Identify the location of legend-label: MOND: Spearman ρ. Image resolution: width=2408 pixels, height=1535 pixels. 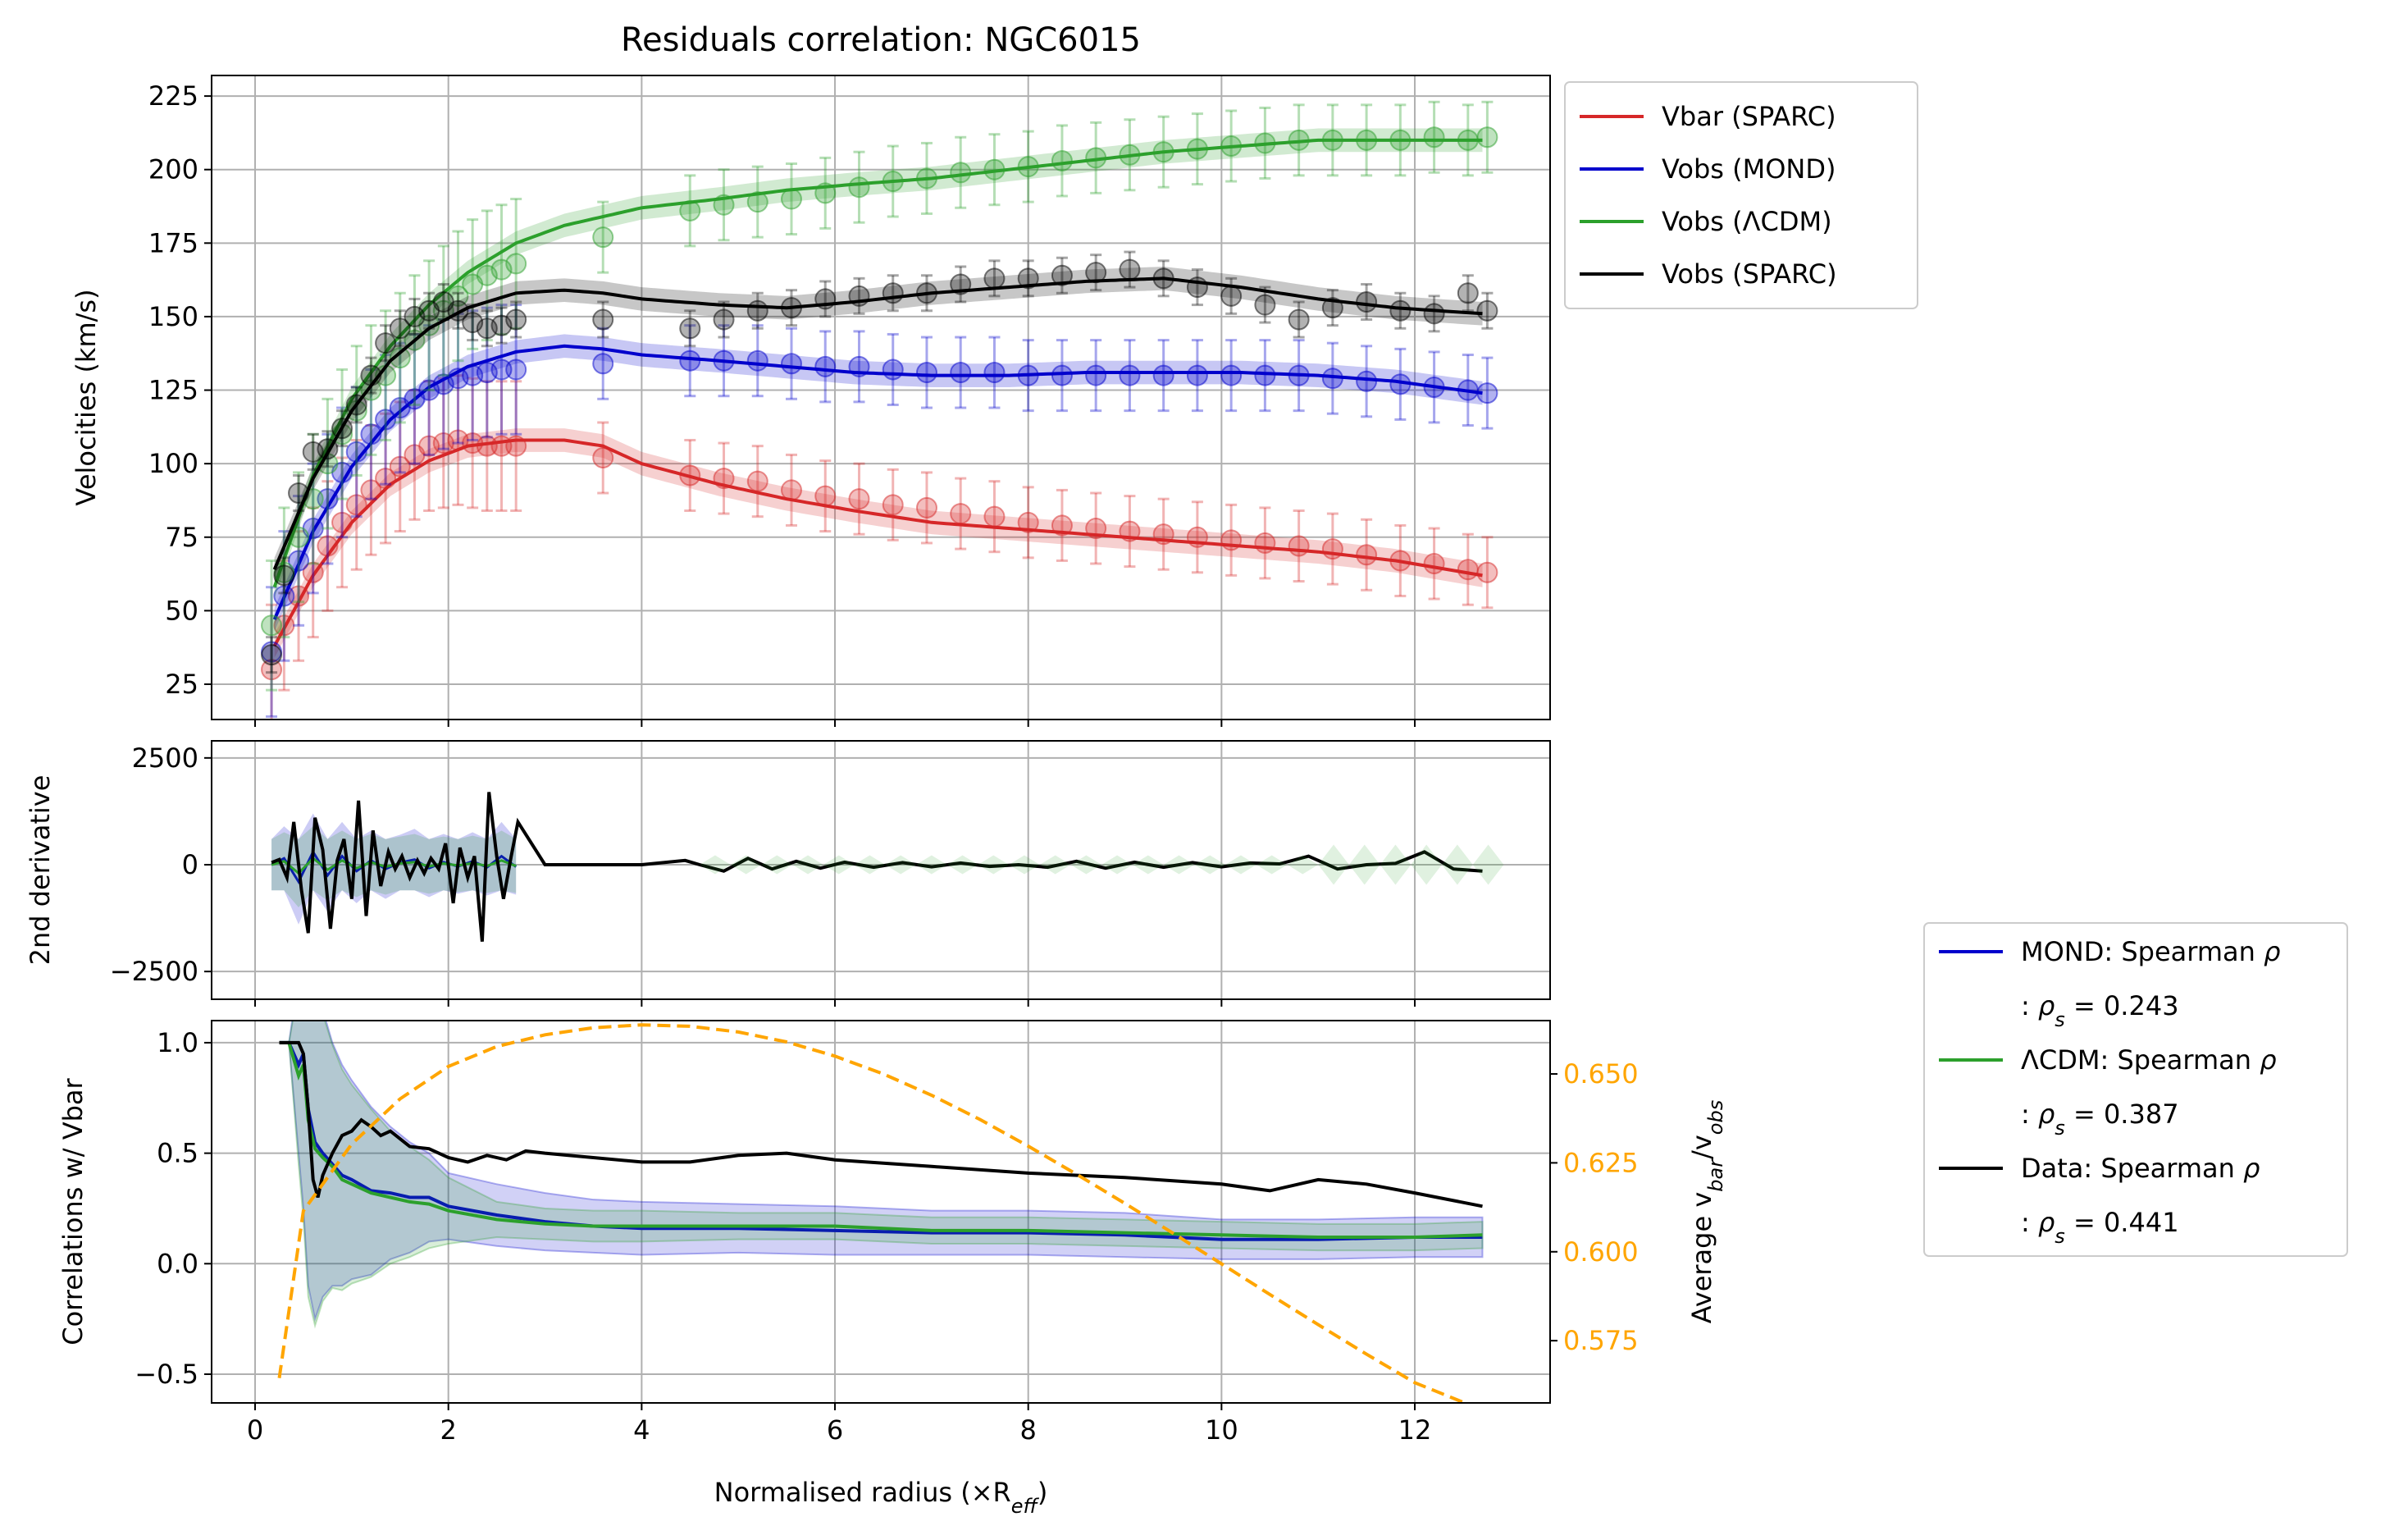
(2151, 951).